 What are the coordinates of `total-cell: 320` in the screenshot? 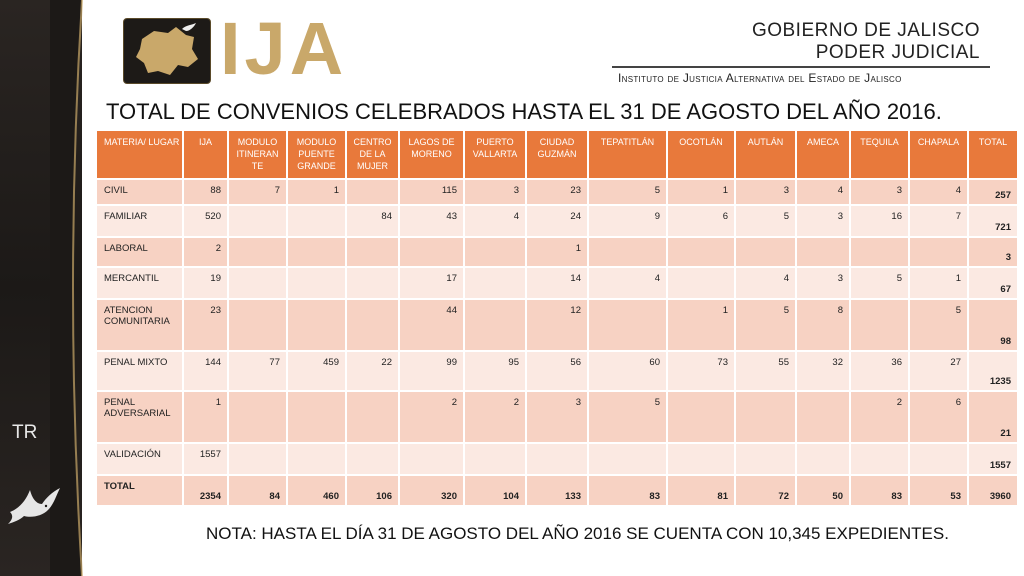 It's located at (432, 489).